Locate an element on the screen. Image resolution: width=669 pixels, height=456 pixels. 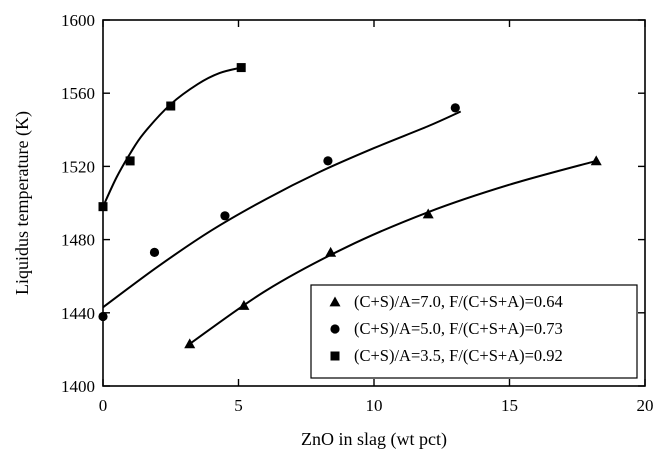
x-tick-label: 5 is located at coordinates (238, 405).